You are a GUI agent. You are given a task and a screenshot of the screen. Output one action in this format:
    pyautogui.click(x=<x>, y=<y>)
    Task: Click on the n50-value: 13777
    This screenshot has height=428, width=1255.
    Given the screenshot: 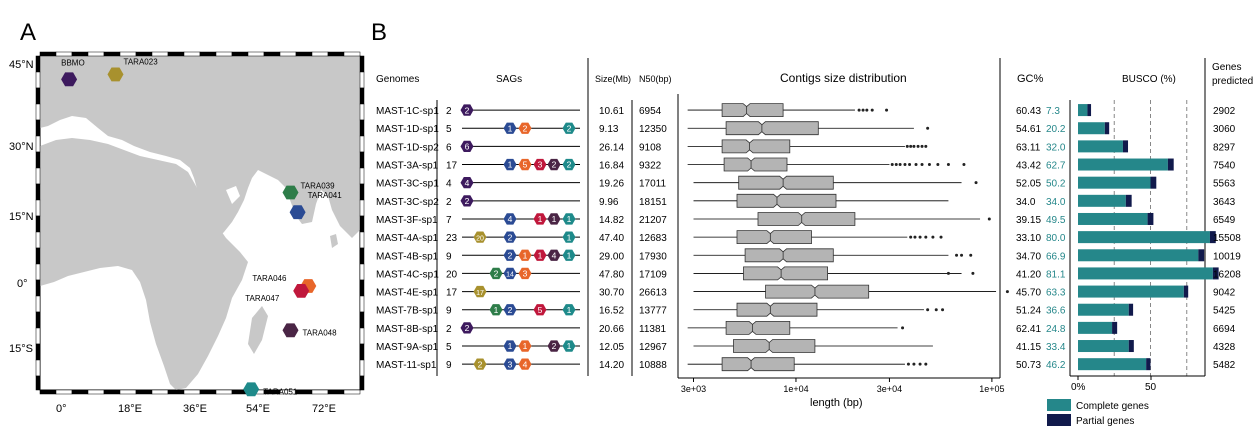 What is the action you would take?
    pyautogui.click(x=653, y=311)
    